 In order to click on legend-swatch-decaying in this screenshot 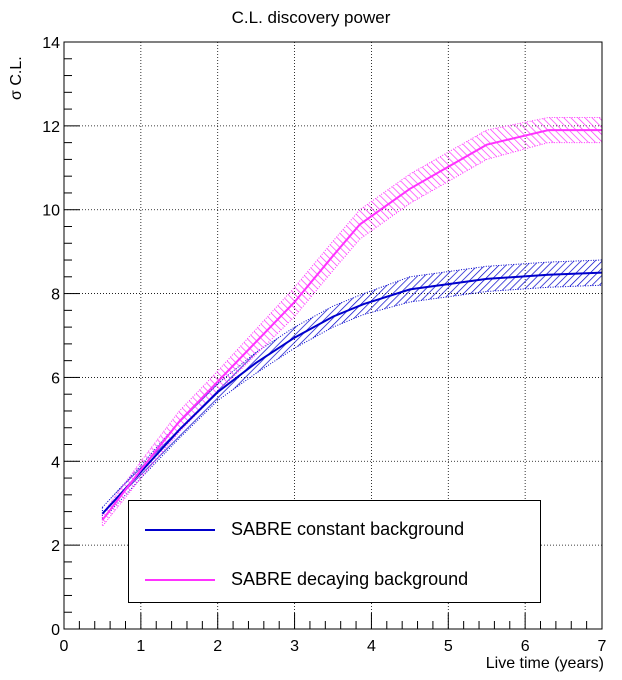, I will do `click(180, 580)`.